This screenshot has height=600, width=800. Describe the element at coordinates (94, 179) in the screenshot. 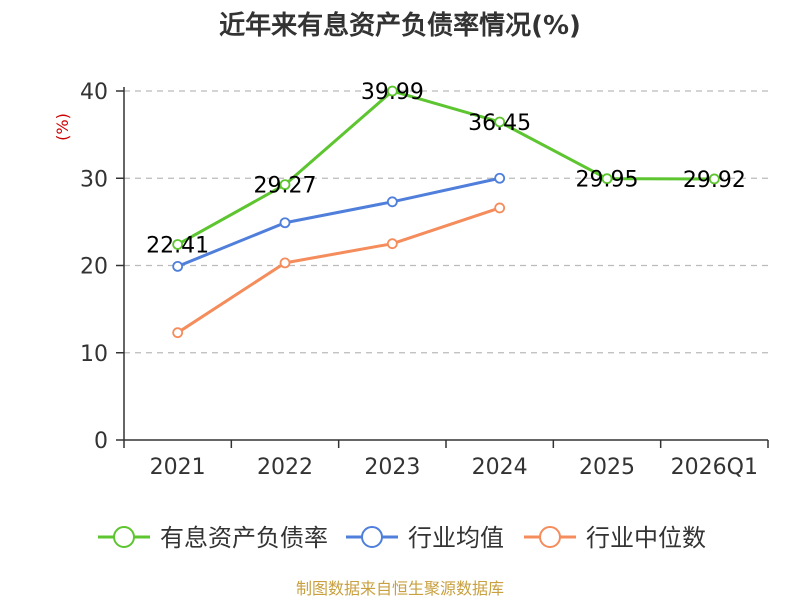

I see `y-tick-label: 30` at that location.